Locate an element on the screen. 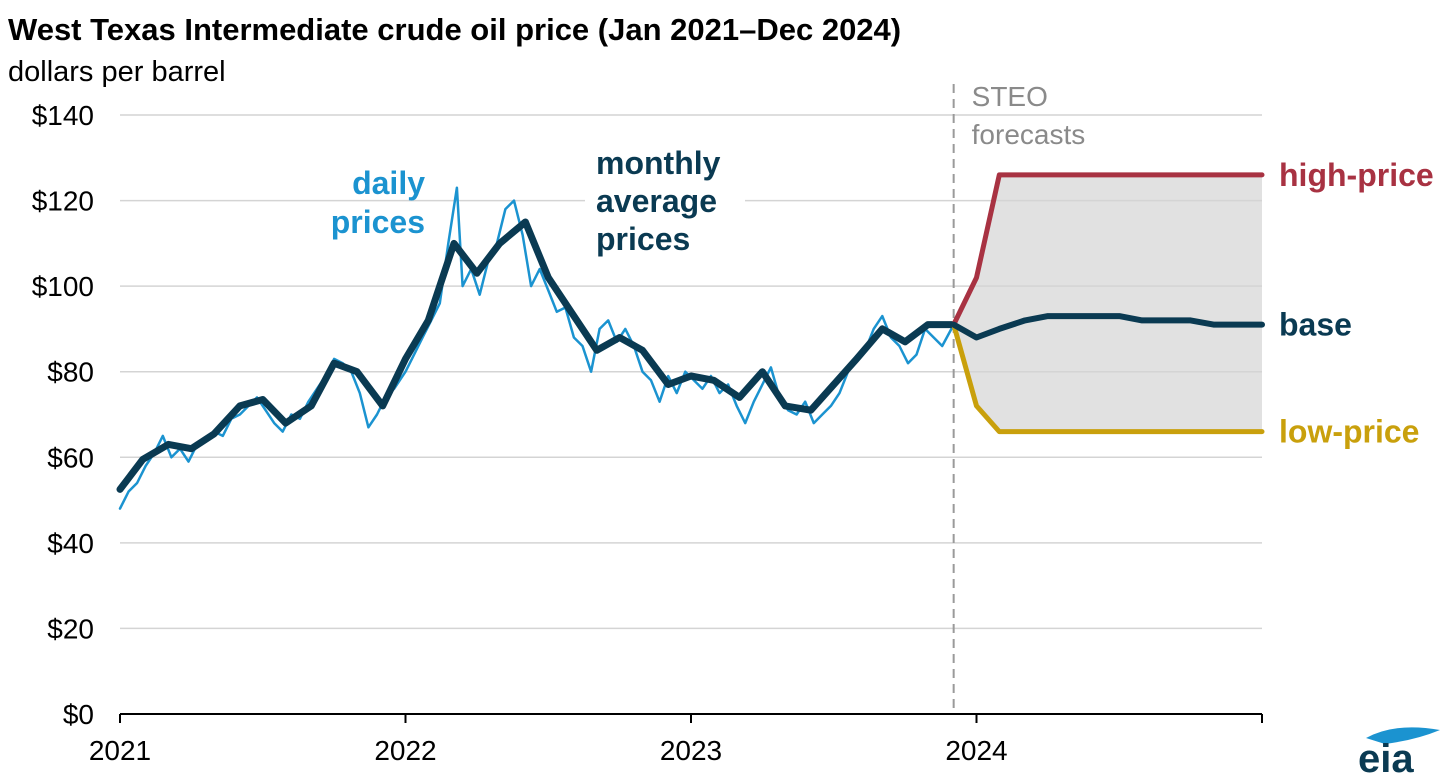 This screenshot has height=776, width=1456. monthly-average-annotation: average is located at coordinates (656, 201).